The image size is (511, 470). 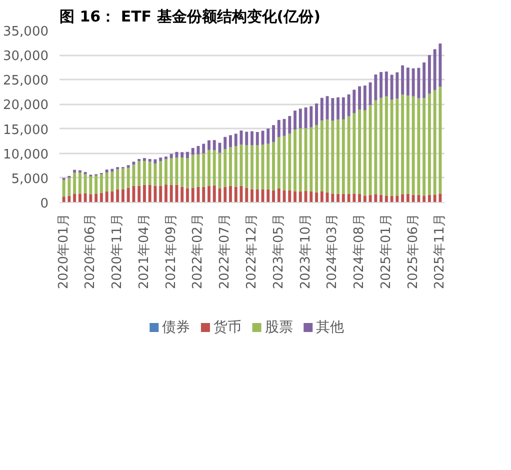 What do you see at coordinates (198, 251) in the screenshot?
I see `x-tick-label: 2022年02月` at bounding box center [198, 251].